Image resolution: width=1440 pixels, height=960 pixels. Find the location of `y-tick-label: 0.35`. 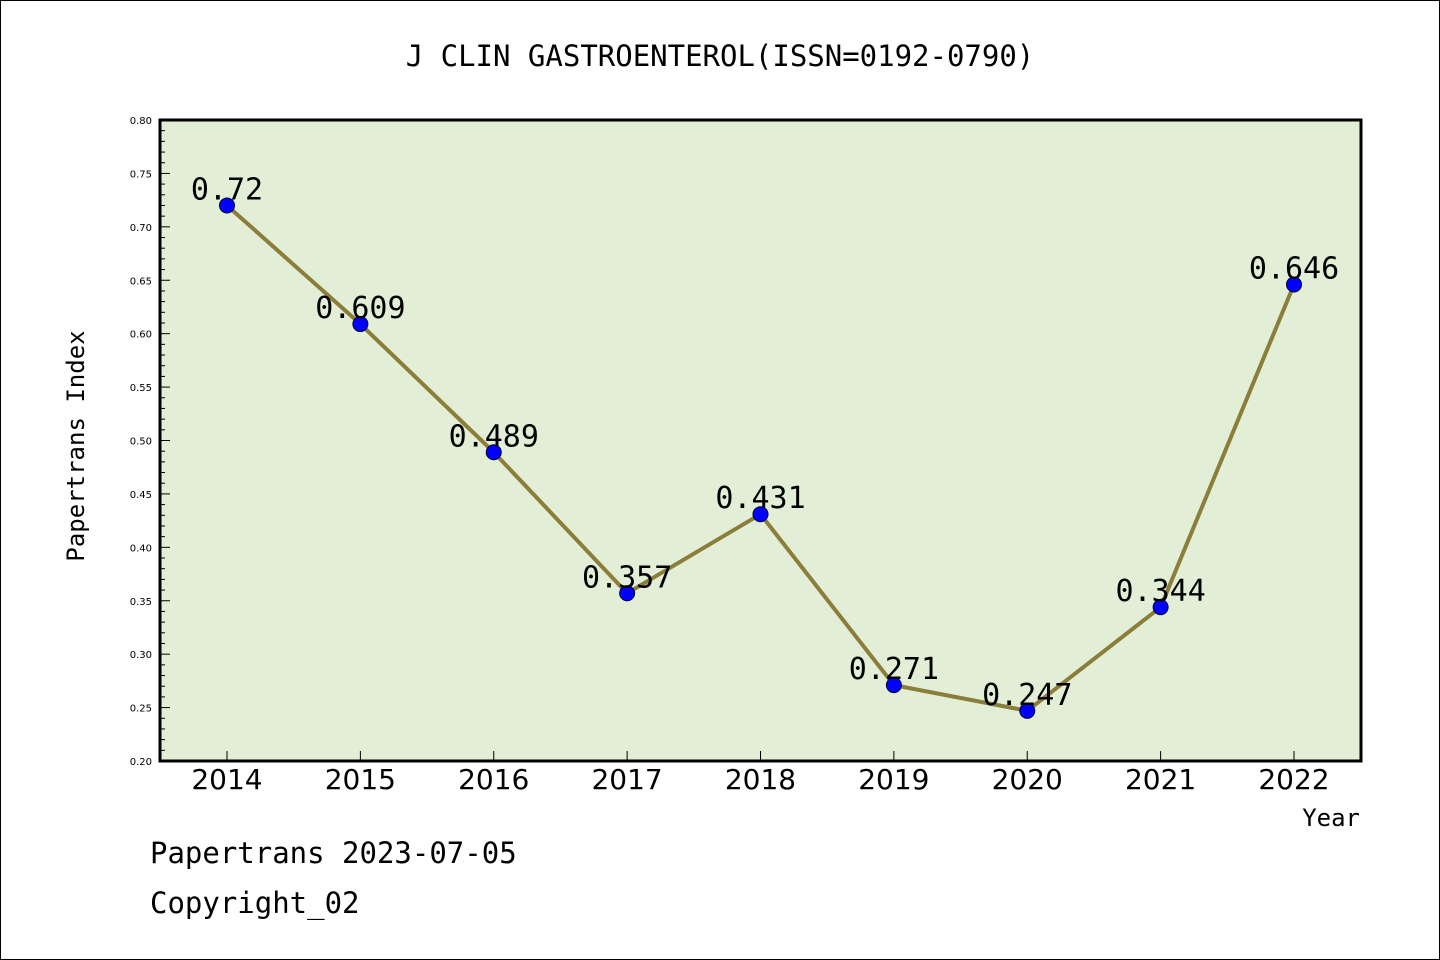

y-tick-label: 0.35 is located at coordinates (141, 602).